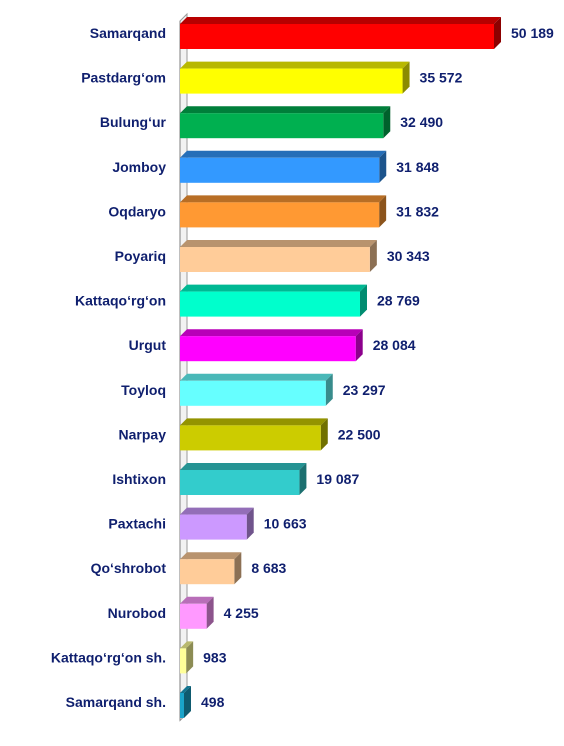  Describe the element at coordinates (398, 301) in the screenshot. I see `value-label: 28 769` at that location.